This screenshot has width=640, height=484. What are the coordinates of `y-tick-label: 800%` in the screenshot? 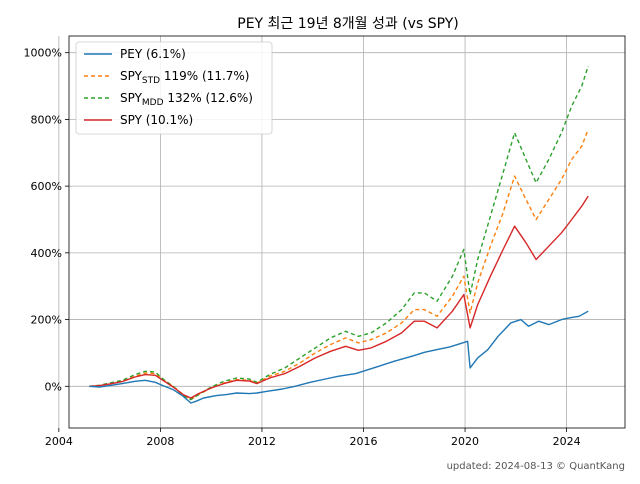 It's located at (46, 119).